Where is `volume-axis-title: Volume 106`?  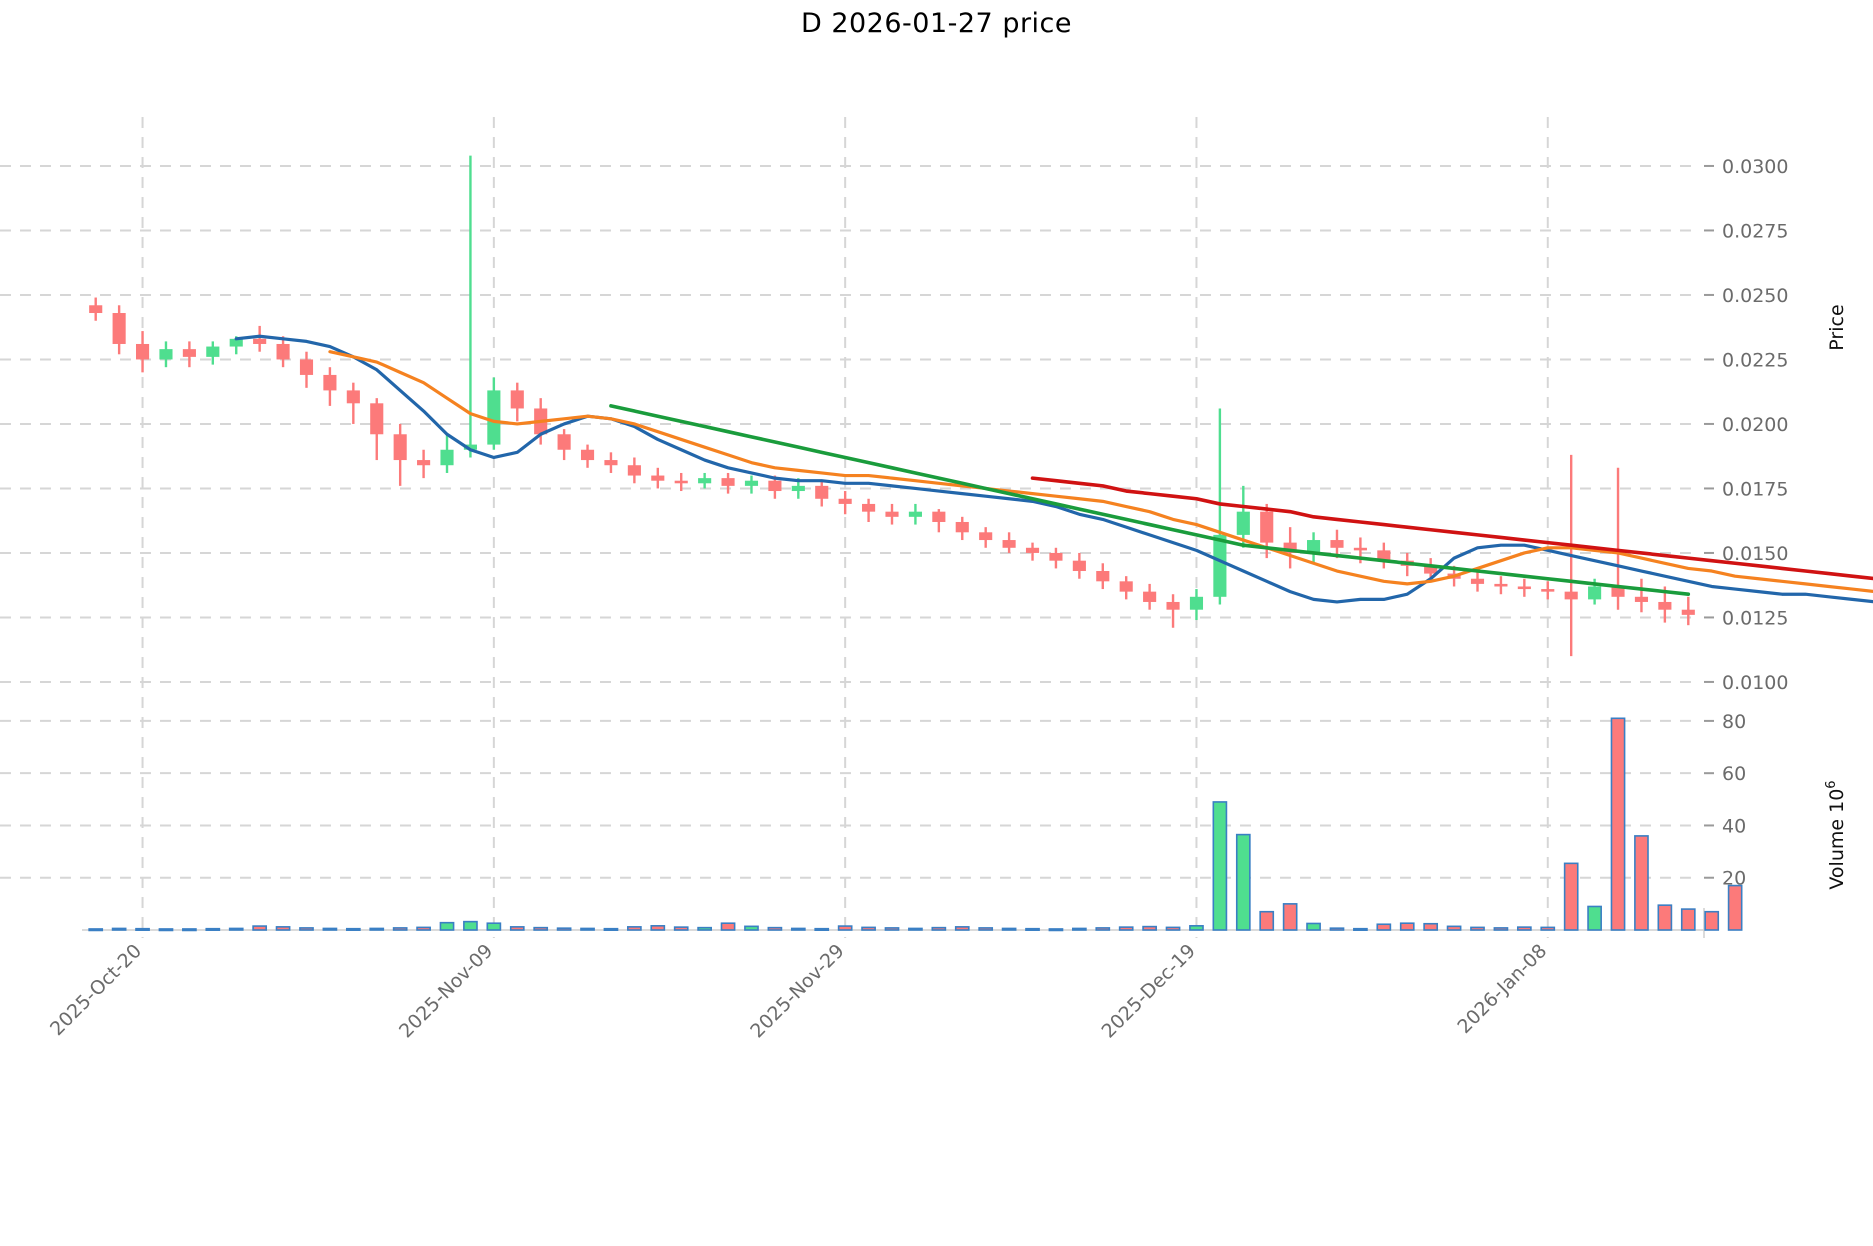
volume-axis-title: Volume 106 is located at coordinates (1836, 834).